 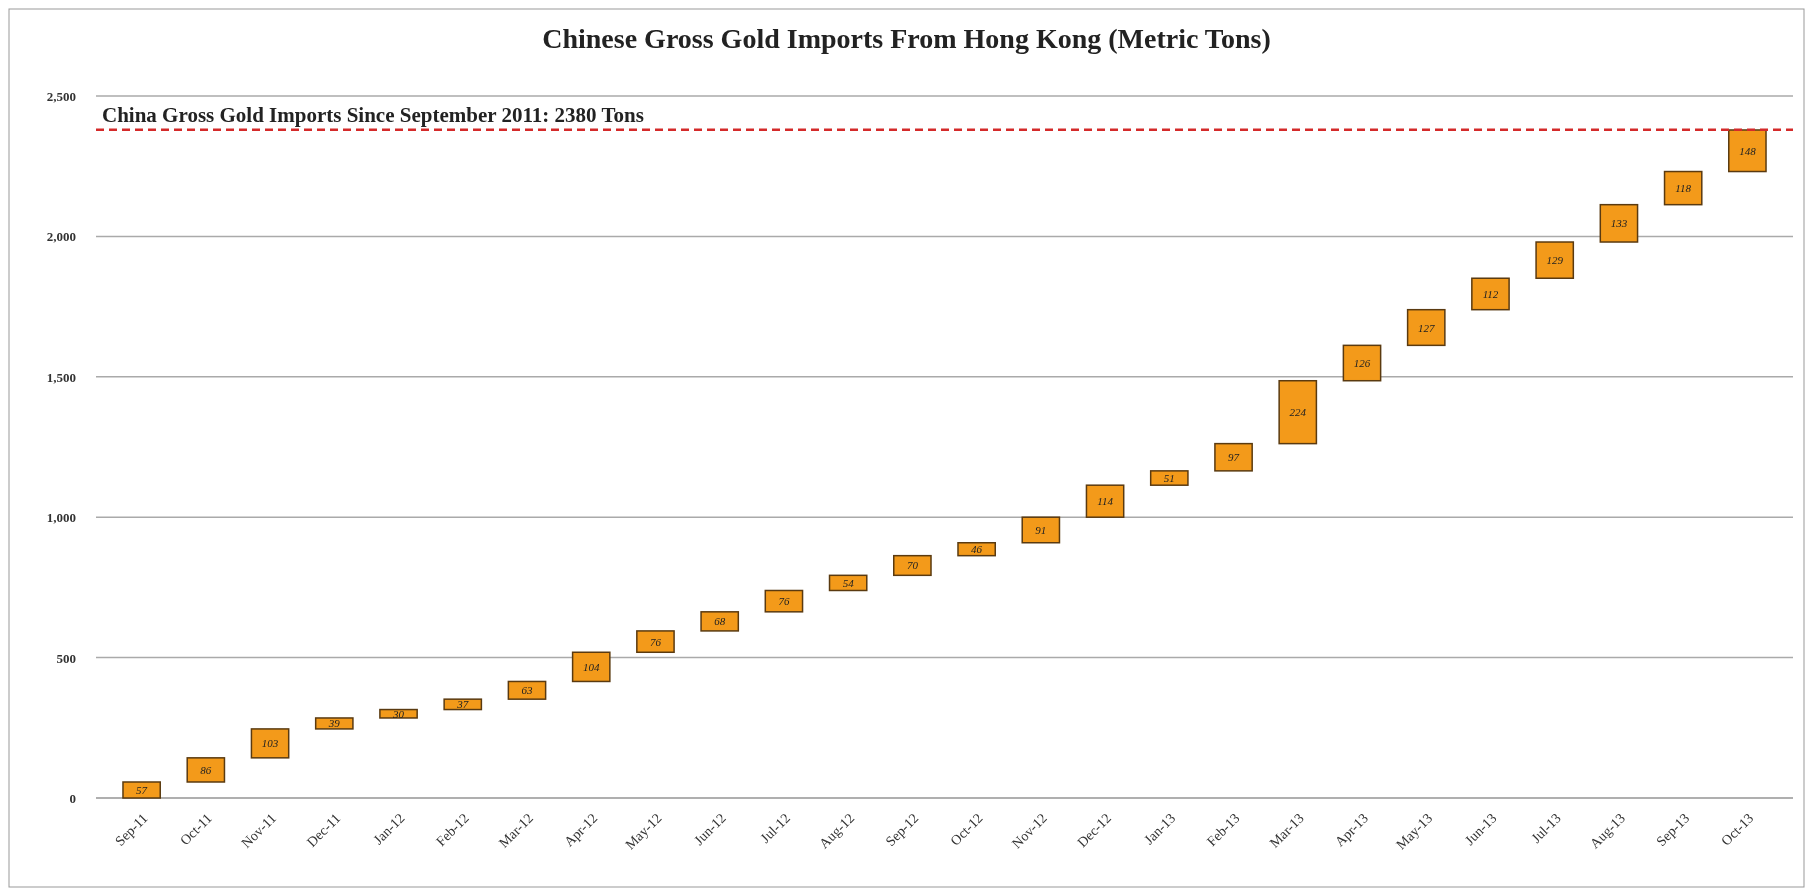 I want to click on data-label: 63, so click(x=527, y=690).